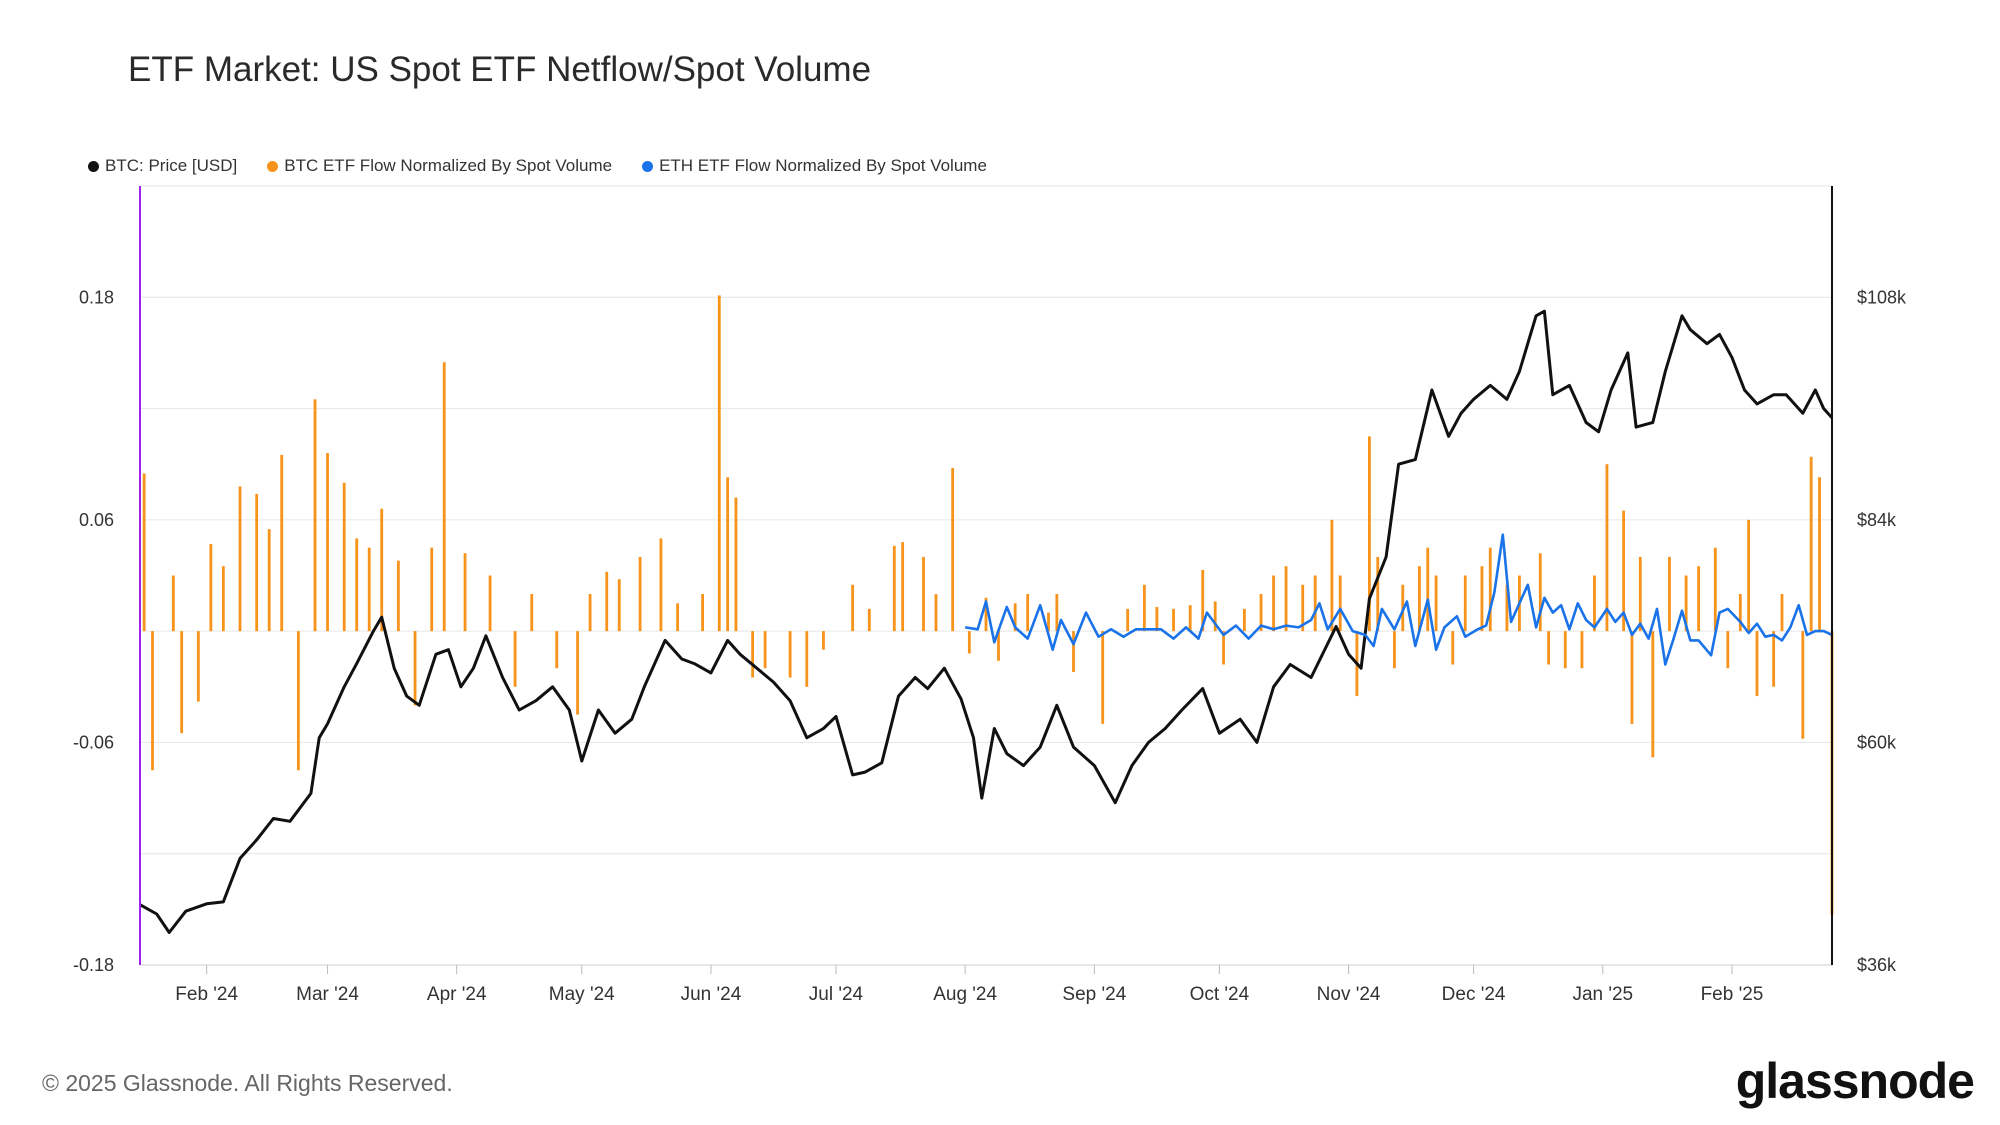 The image size is (2000, 1125). What do you see at coordinates (93, 965) in the screenshot?
I see `y-left-tick-label: -0.18` at bounding box center [93, 965].